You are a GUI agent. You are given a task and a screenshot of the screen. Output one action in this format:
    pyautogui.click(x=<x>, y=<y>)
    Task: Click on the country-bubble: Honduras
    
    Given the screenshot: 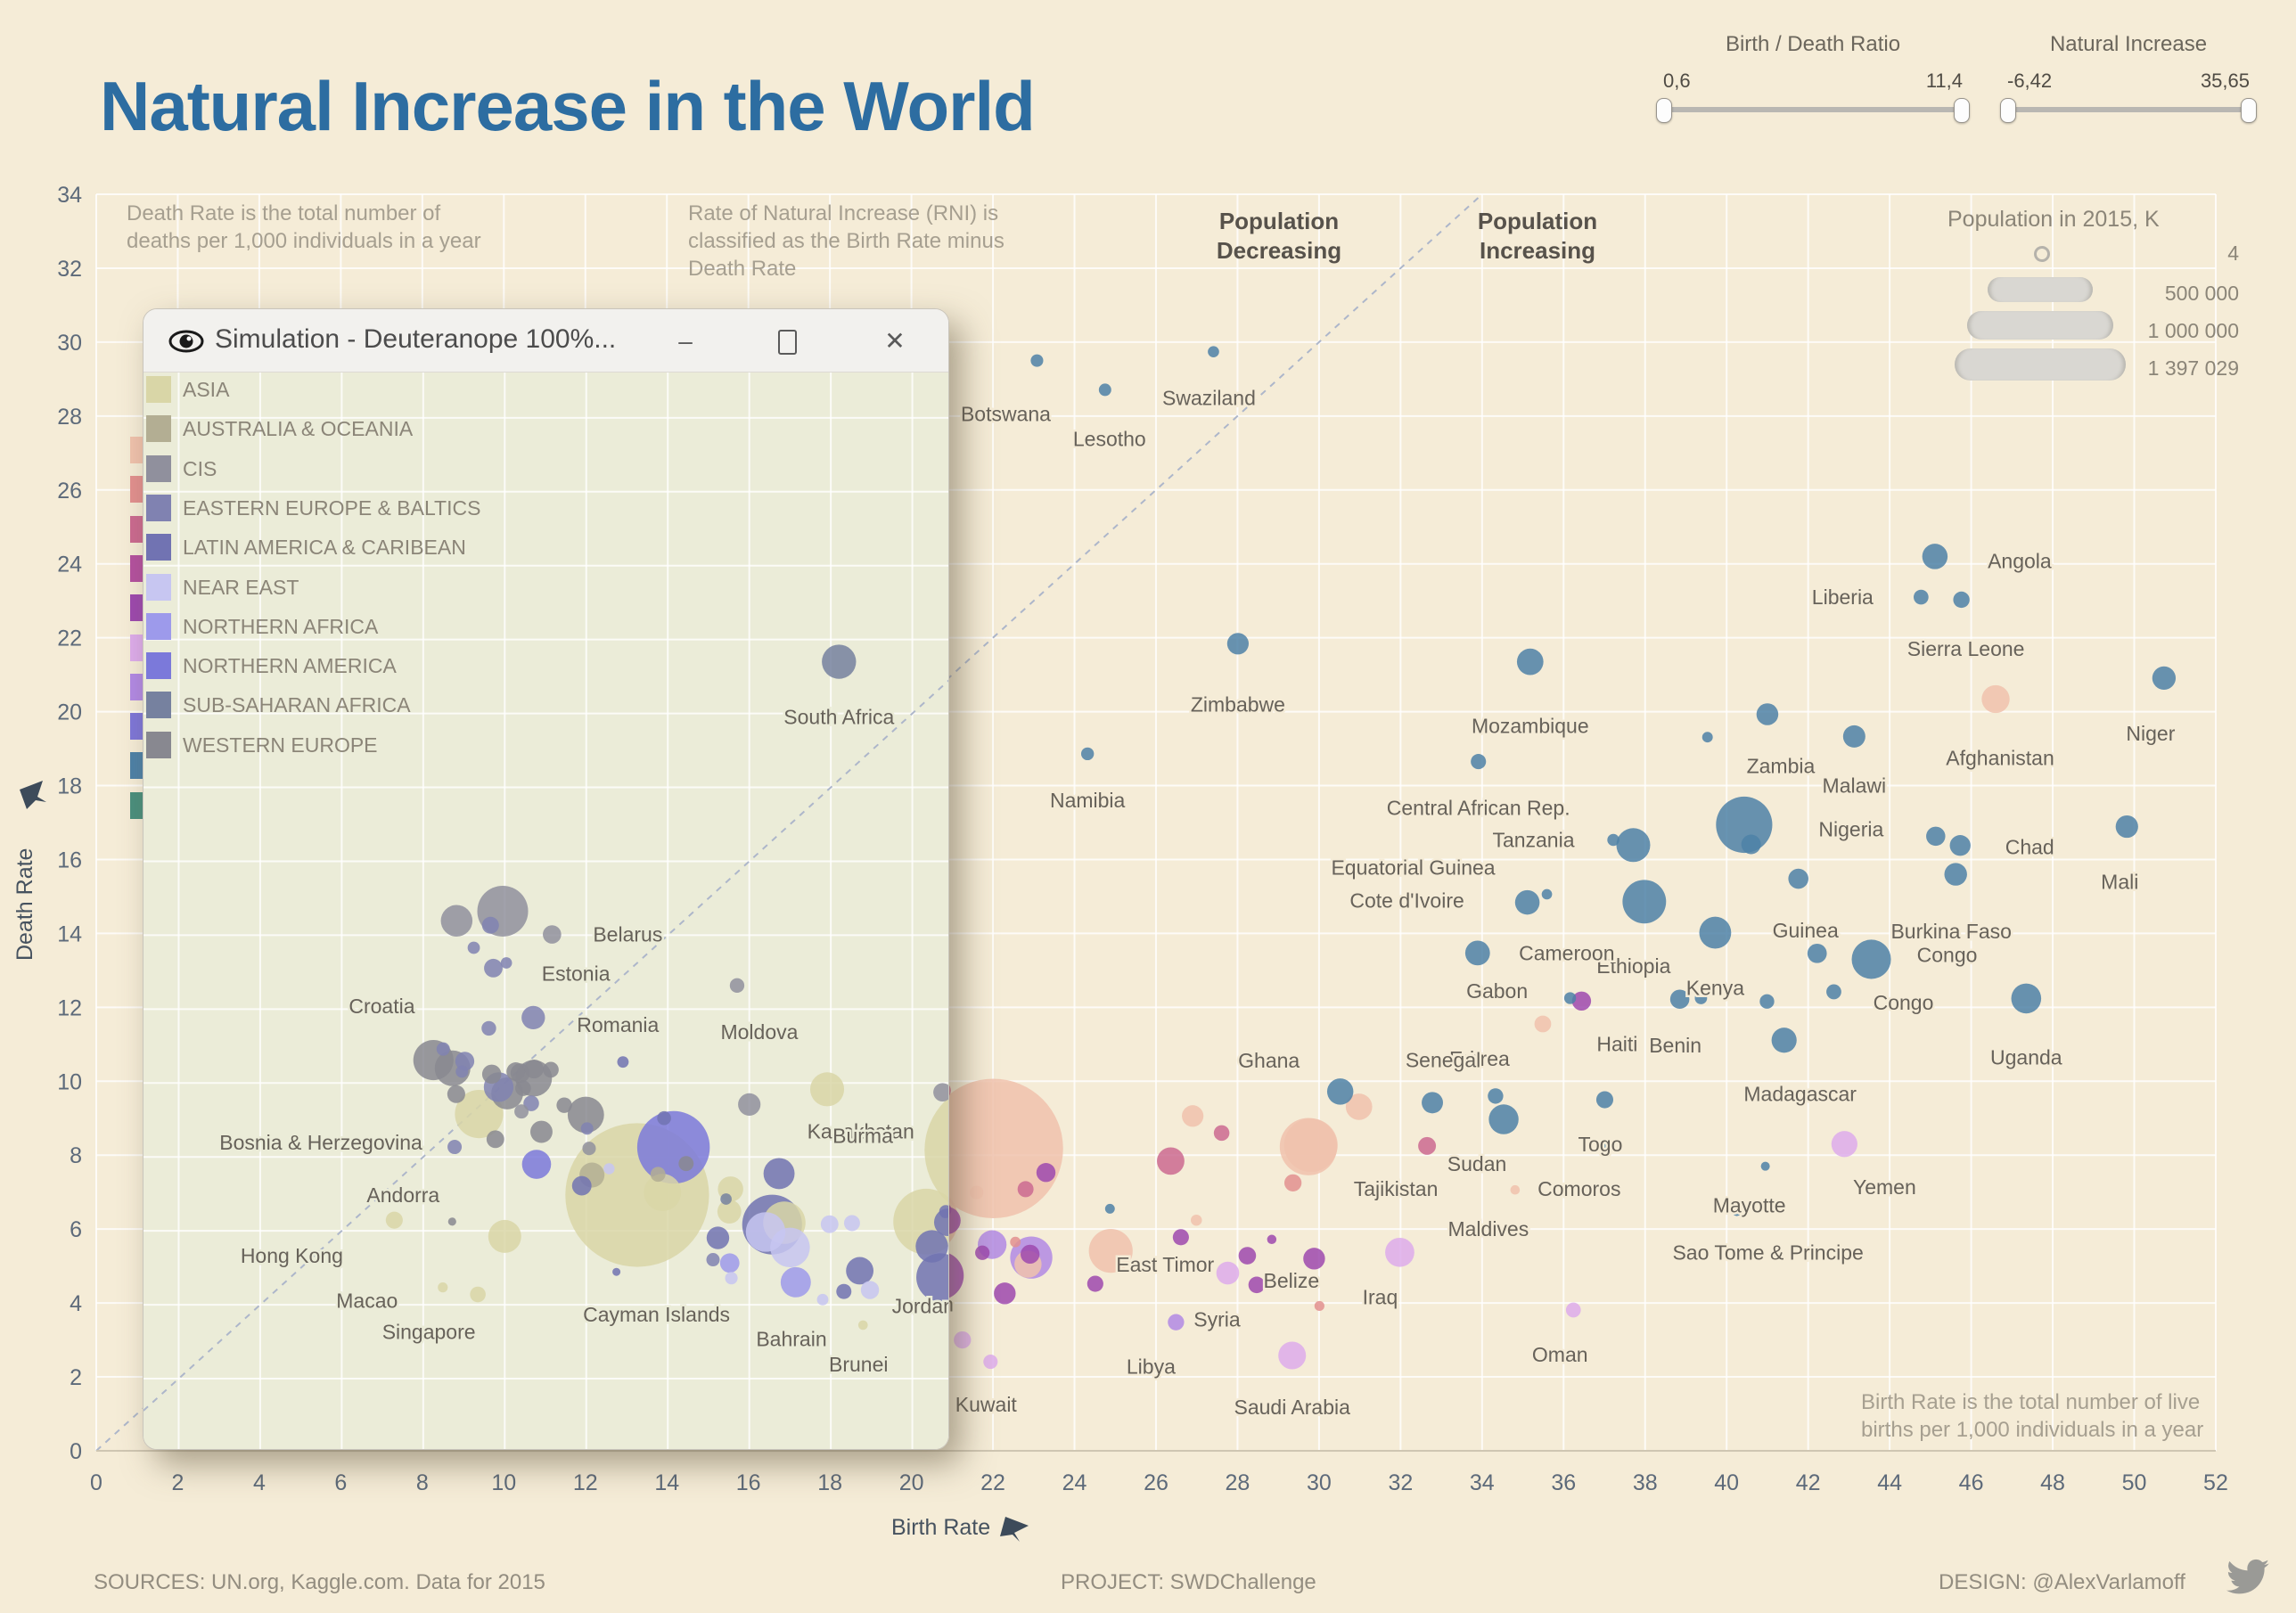 What is the action you would take?
    pyautogui.click(x=1247, y=1256)
    